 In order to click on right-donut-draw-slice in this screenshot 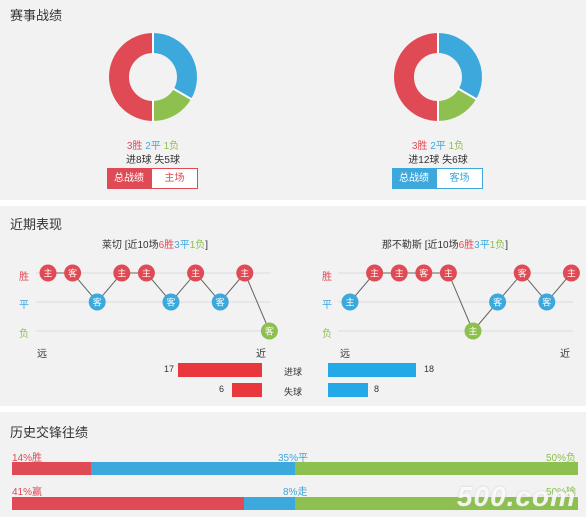, I will do `click(459, 66)`.